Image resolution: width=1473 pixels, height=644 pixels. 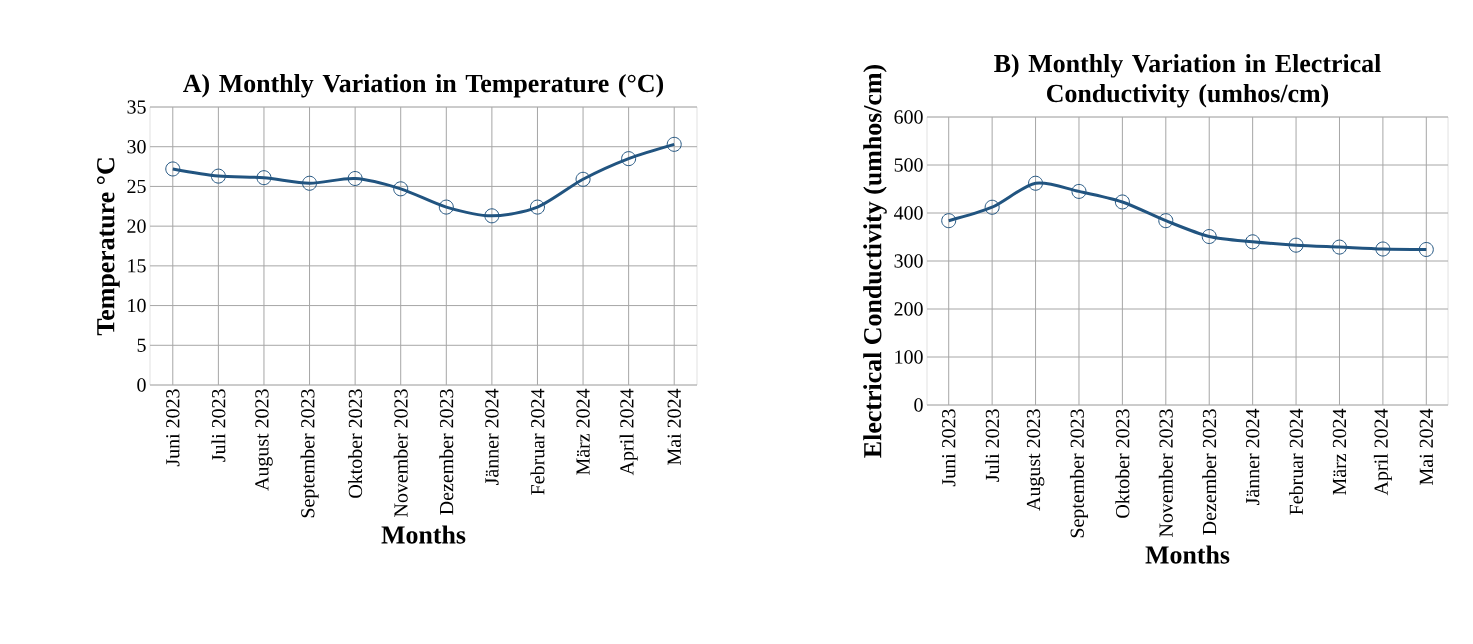 What do you see at coordinates (108, 247) in the screenshot?
I see `y-axis-title: Temperature °C` at bounding box center [108, 247].